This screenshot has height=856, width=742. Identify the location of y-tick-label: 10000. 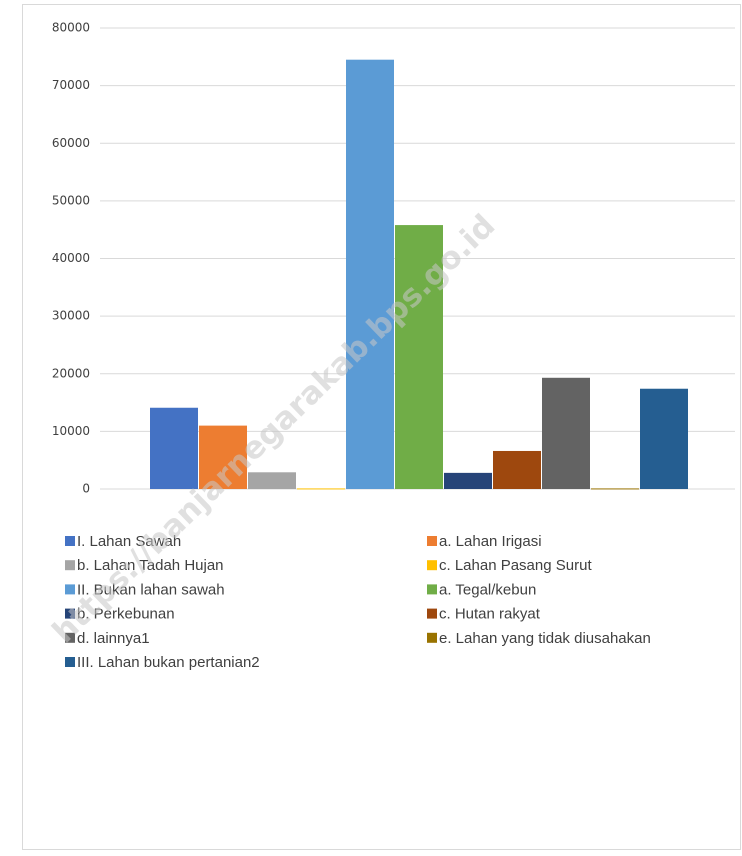
(71, 431).